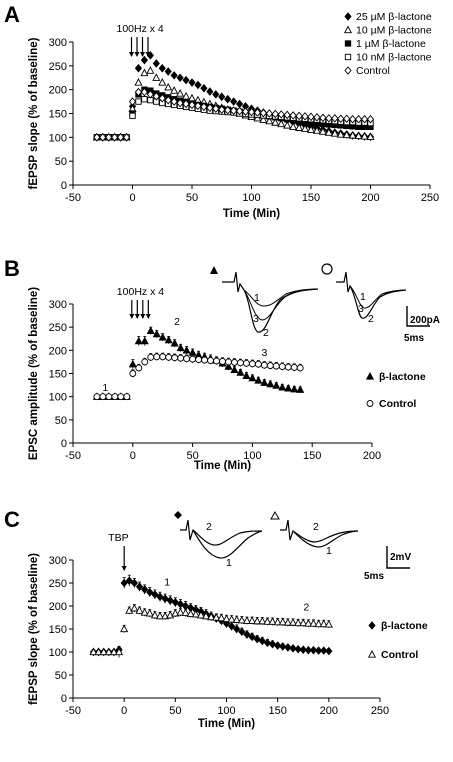  What do you see at coordinates (380, 711) in the screenshot?
I see `x-tick-label: 250` at bounding box center [380, 711].